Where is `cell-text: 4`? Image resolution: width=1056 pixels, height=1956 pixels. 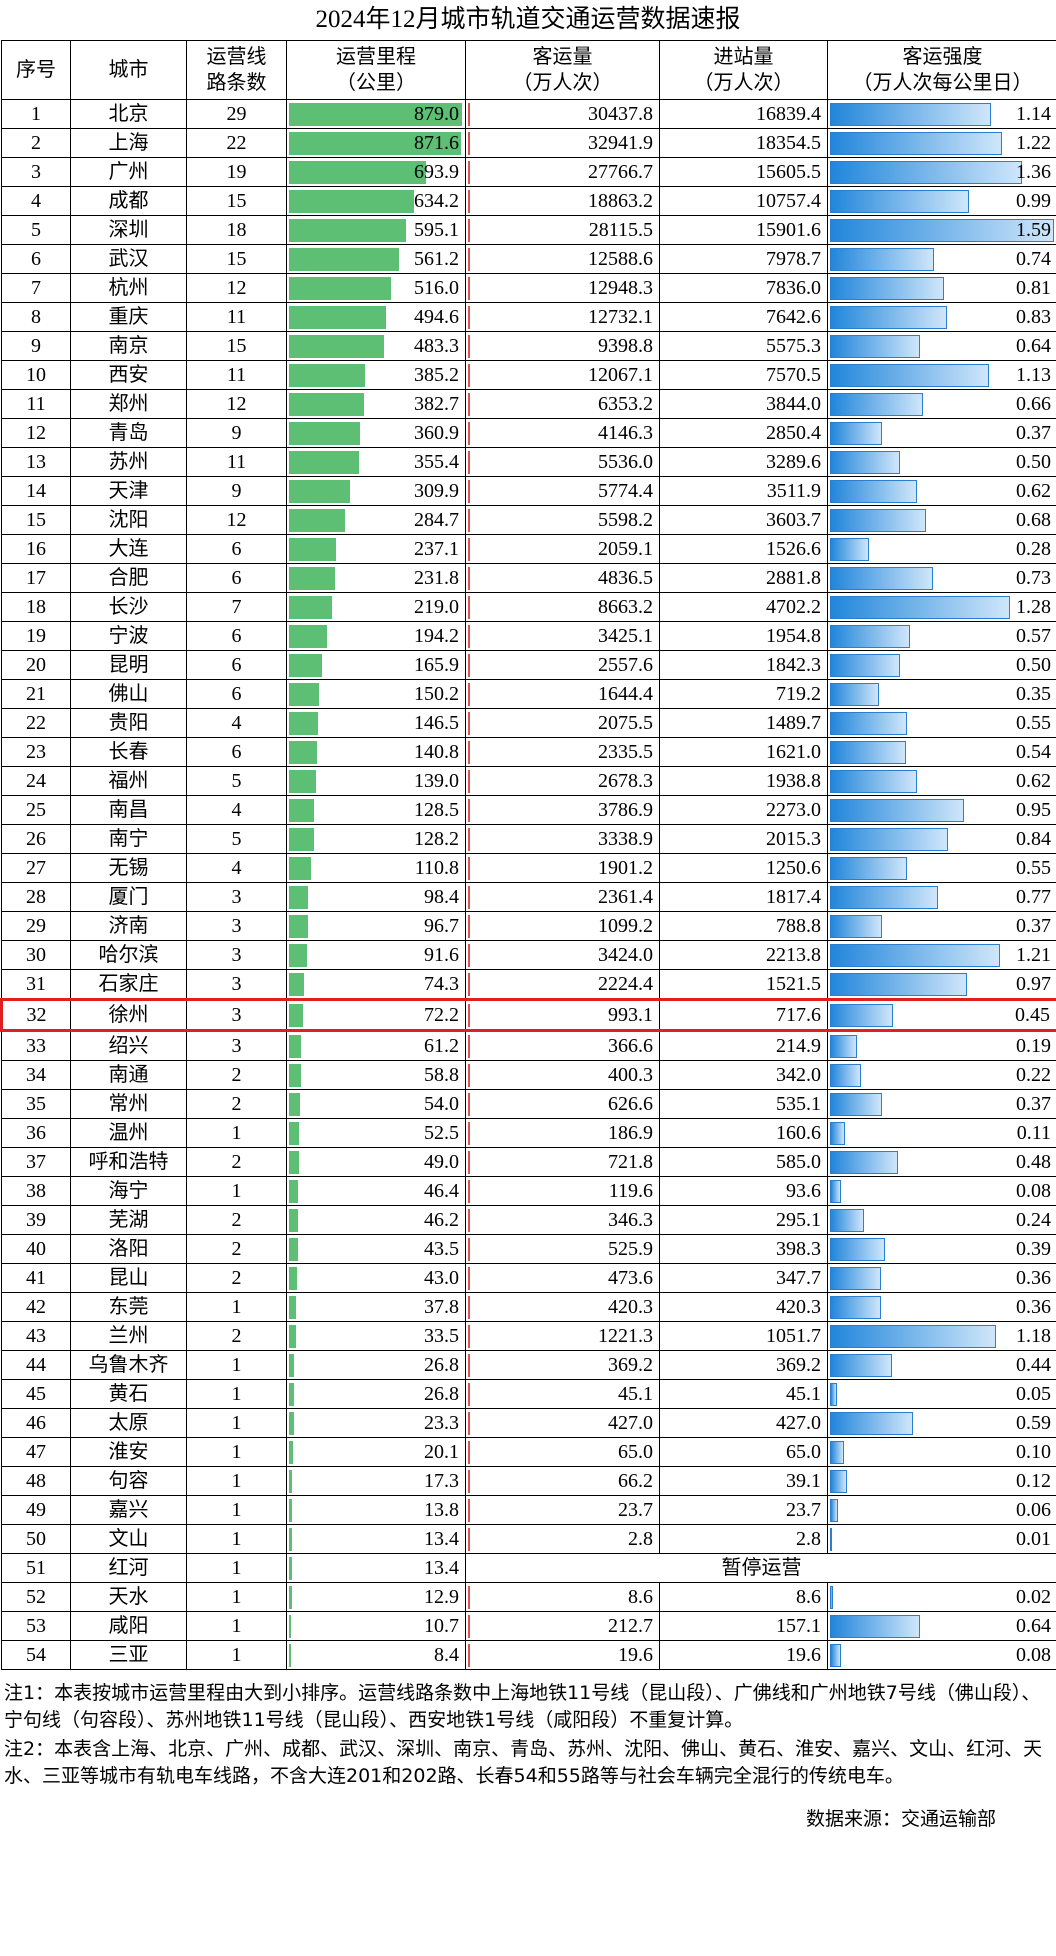
cell-text: 4 is located at coordinates (36, 201).